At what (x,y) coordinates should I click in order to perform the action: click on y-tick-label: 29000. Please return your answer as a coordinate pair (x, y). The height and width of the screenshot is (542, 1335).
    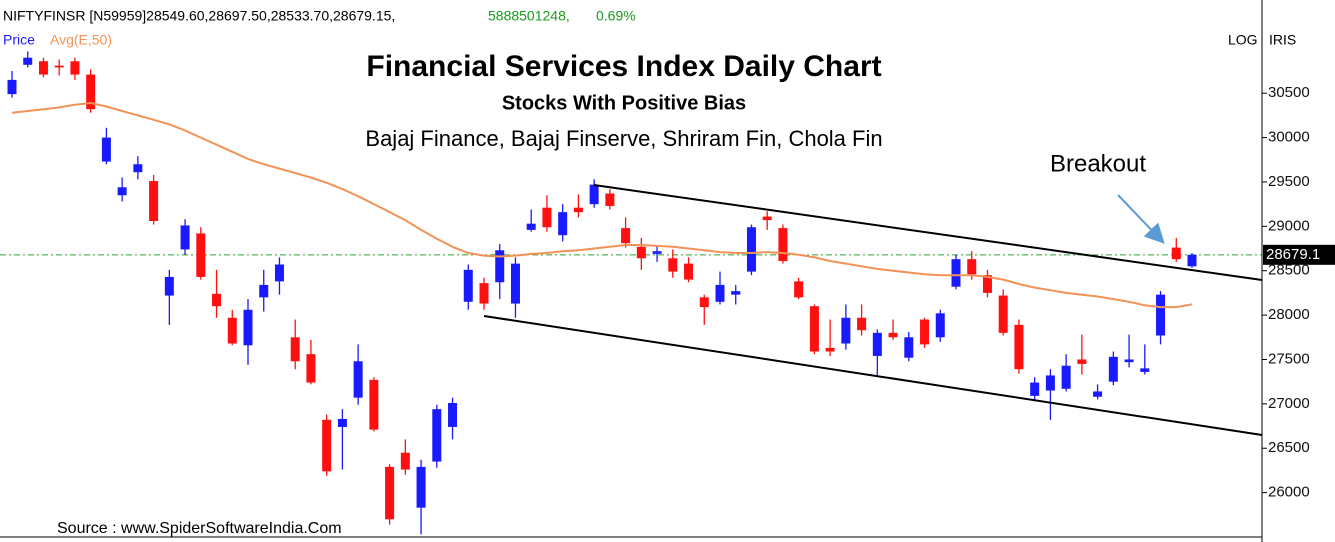
    Looking at the image, I should click on (1289, 225).